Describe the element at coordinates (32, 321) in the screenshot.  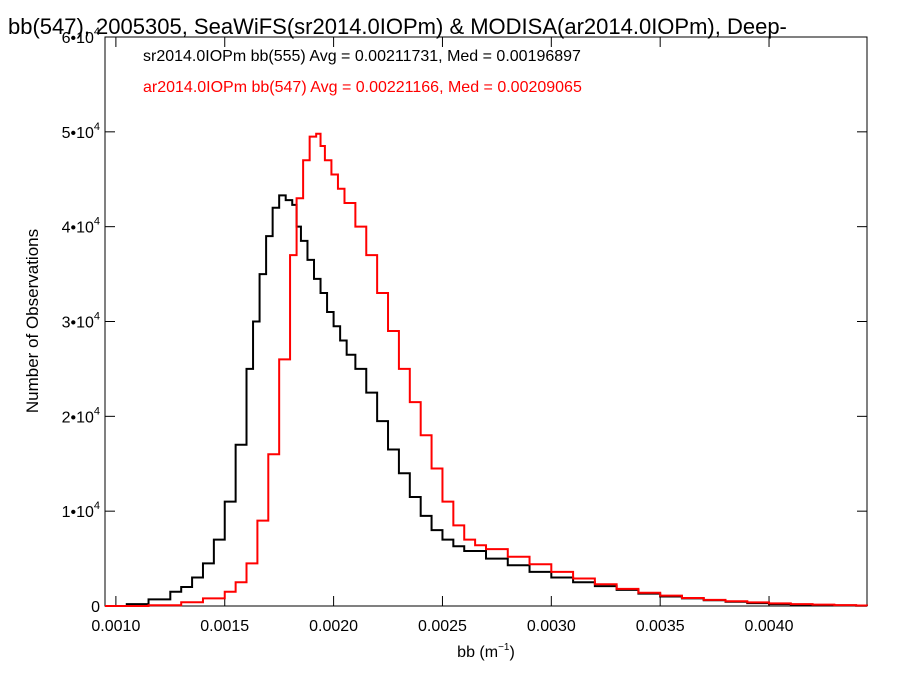
I see `y-axis-label: Number of Observations` at that location.